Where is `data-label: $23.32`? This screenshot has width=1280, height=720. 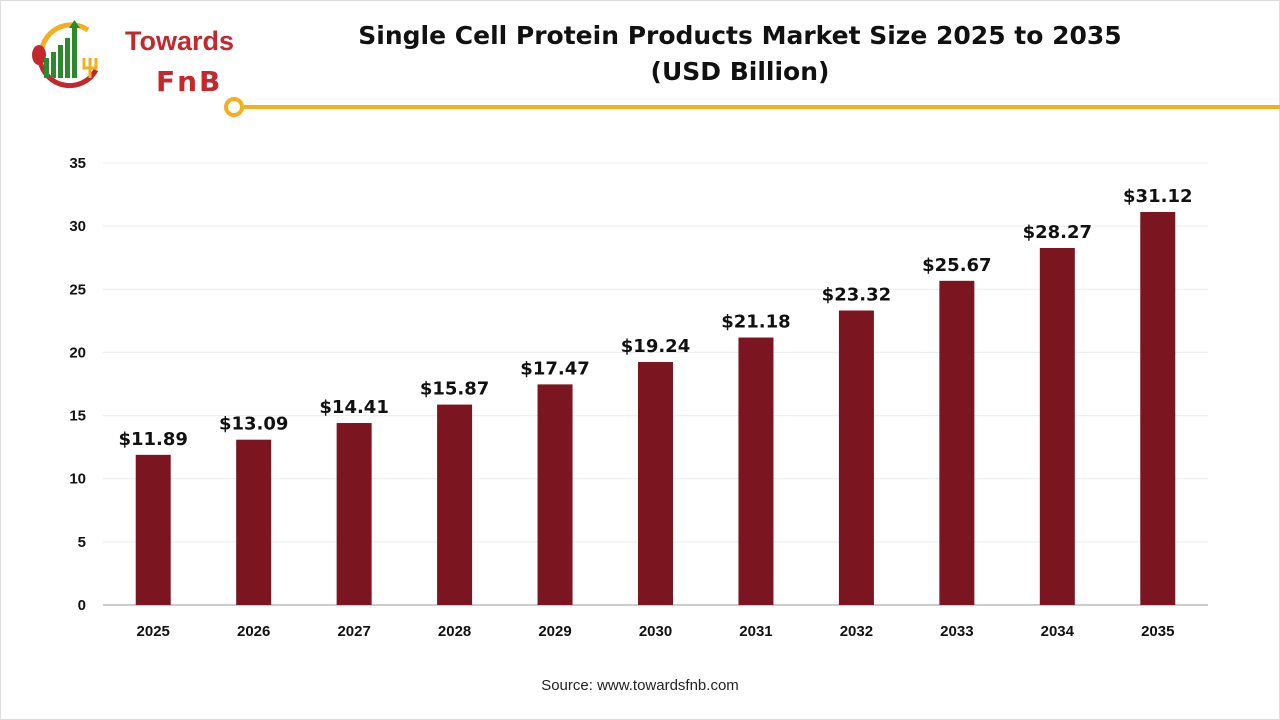
data-label: $23.32 is located at coordinates (856, 295).